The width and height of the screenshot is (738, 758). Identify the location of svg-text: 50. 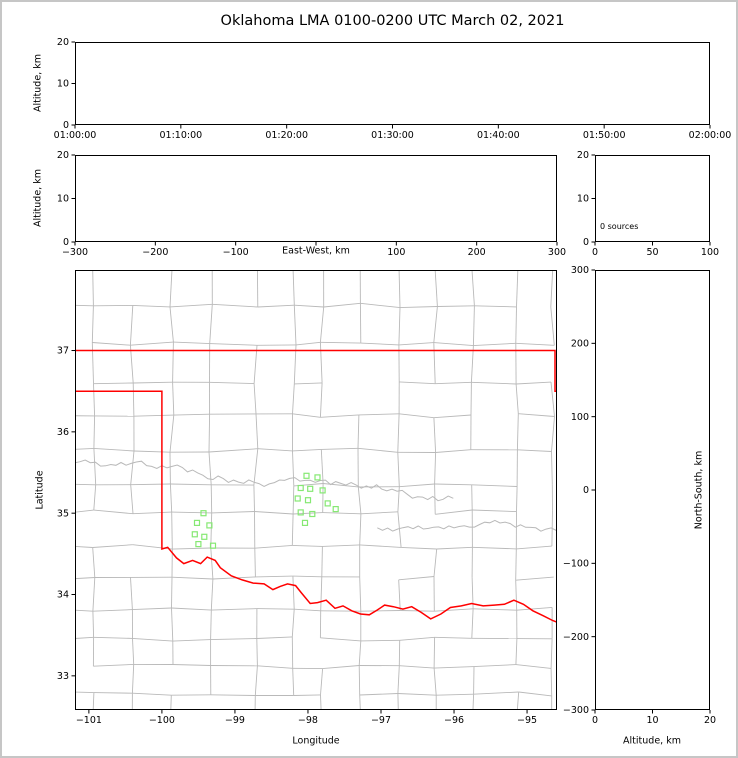
(652, 252).